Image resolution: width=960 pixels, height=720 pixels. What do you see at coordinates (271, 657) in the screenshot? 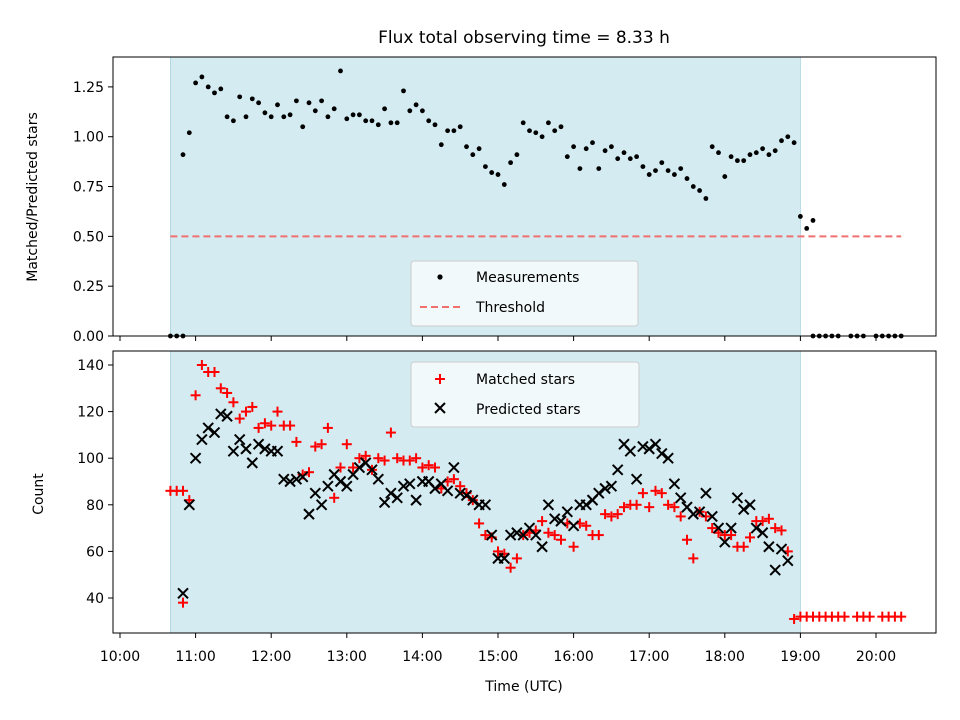
I see `bottom-x-tick-label: 12:00` at bounding box center [271, 657].